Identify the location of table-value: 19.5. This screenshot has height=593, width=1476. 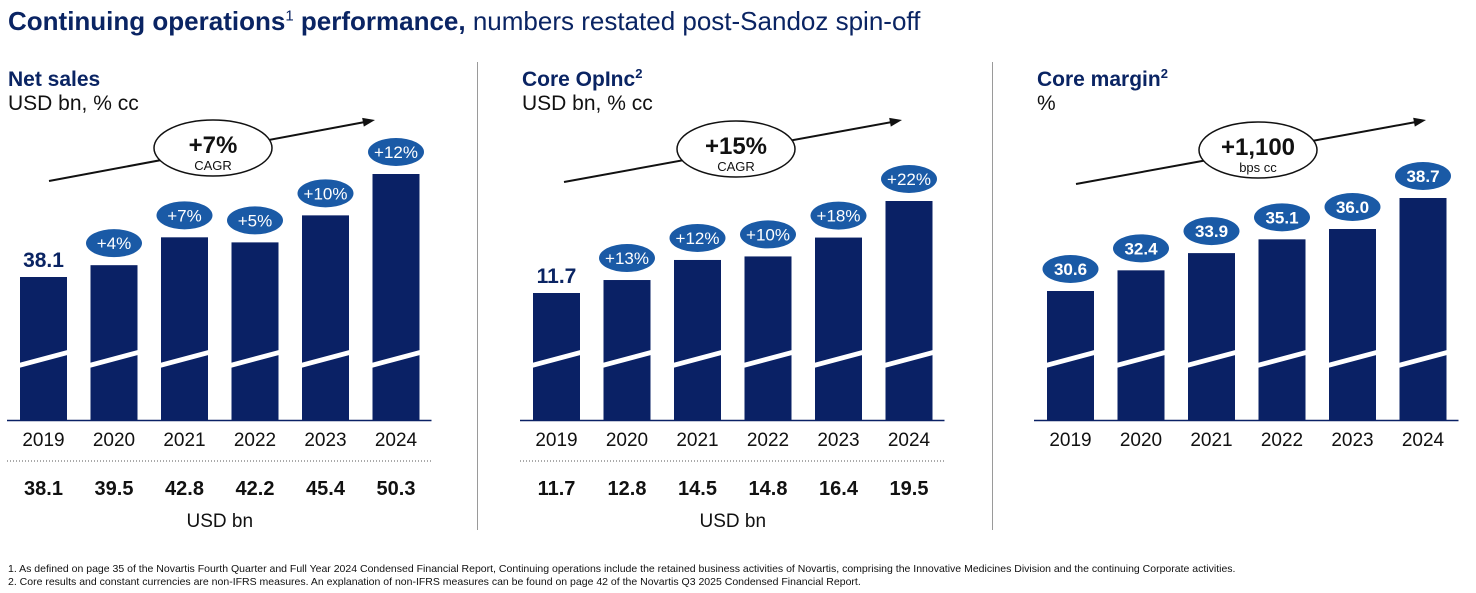
(909, 489).